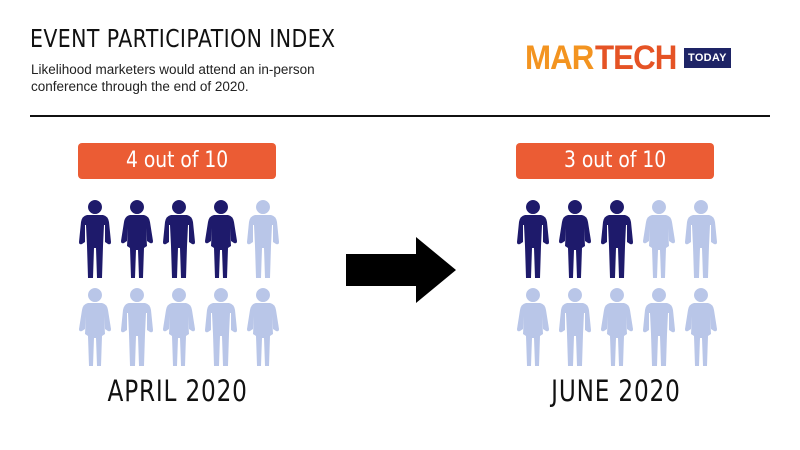 This screenshot has height=450, width=800. Describe the element at coordinates (636, 58) in the screenshot. I see `logo-text-tech: TECH` at that location.